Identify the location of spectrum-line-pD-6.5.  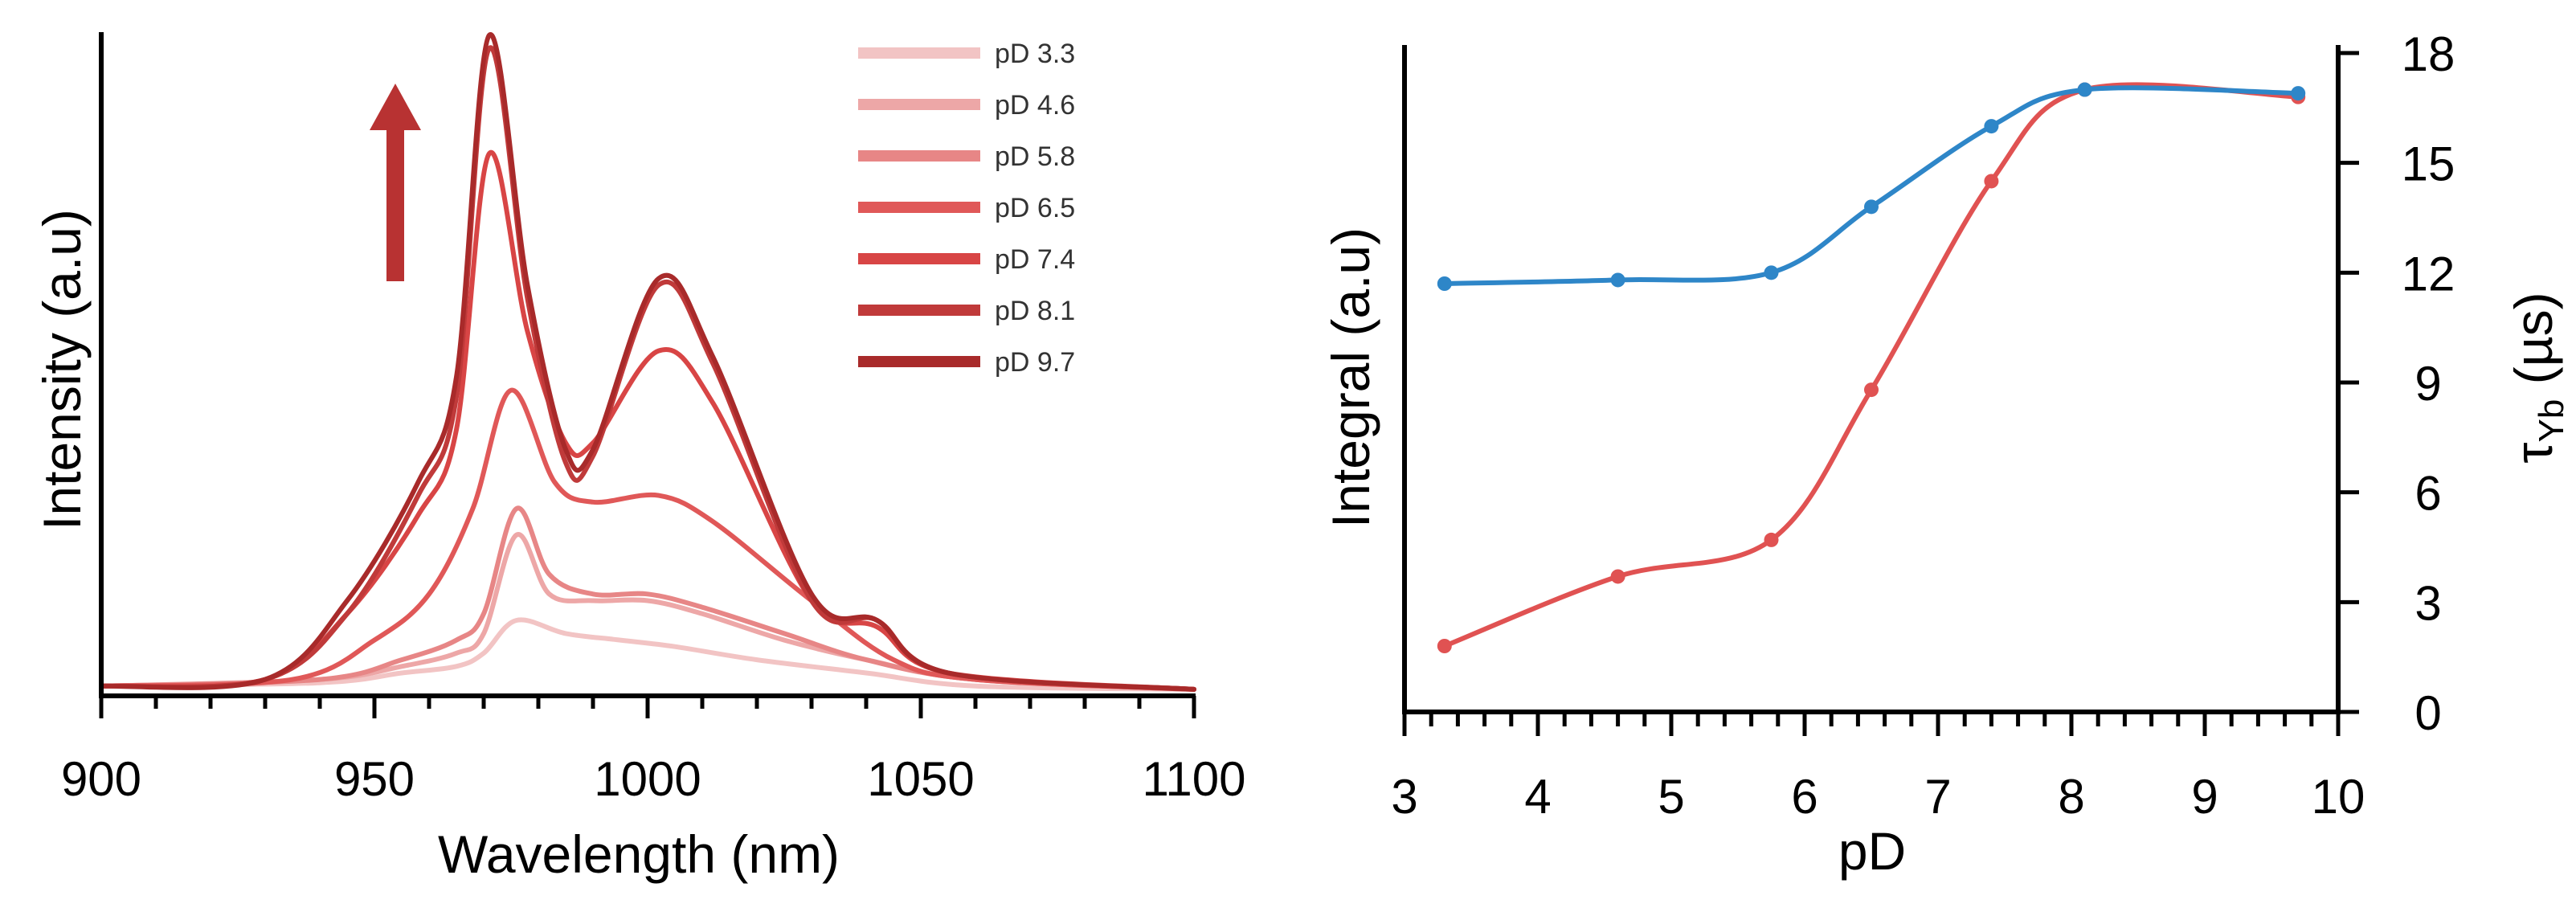
(647, 539).